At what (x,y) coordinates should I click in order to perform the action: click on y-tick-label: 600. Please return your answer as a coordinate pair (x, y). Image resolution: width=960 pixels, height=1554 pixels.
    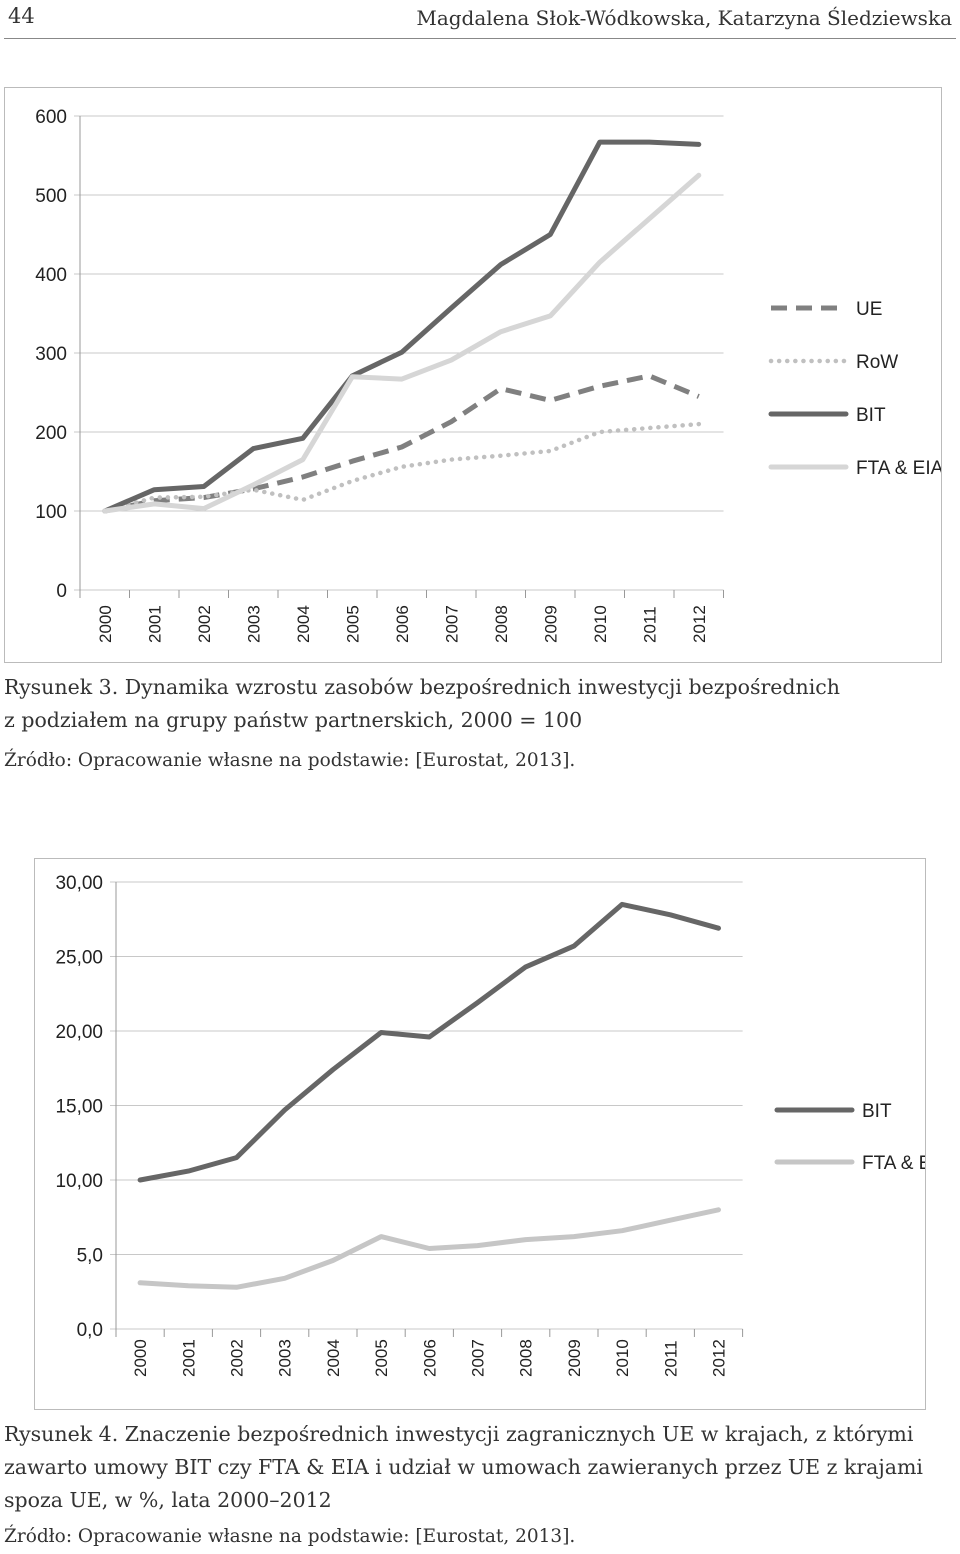
    Looking at the image, I should click on (51, 117).